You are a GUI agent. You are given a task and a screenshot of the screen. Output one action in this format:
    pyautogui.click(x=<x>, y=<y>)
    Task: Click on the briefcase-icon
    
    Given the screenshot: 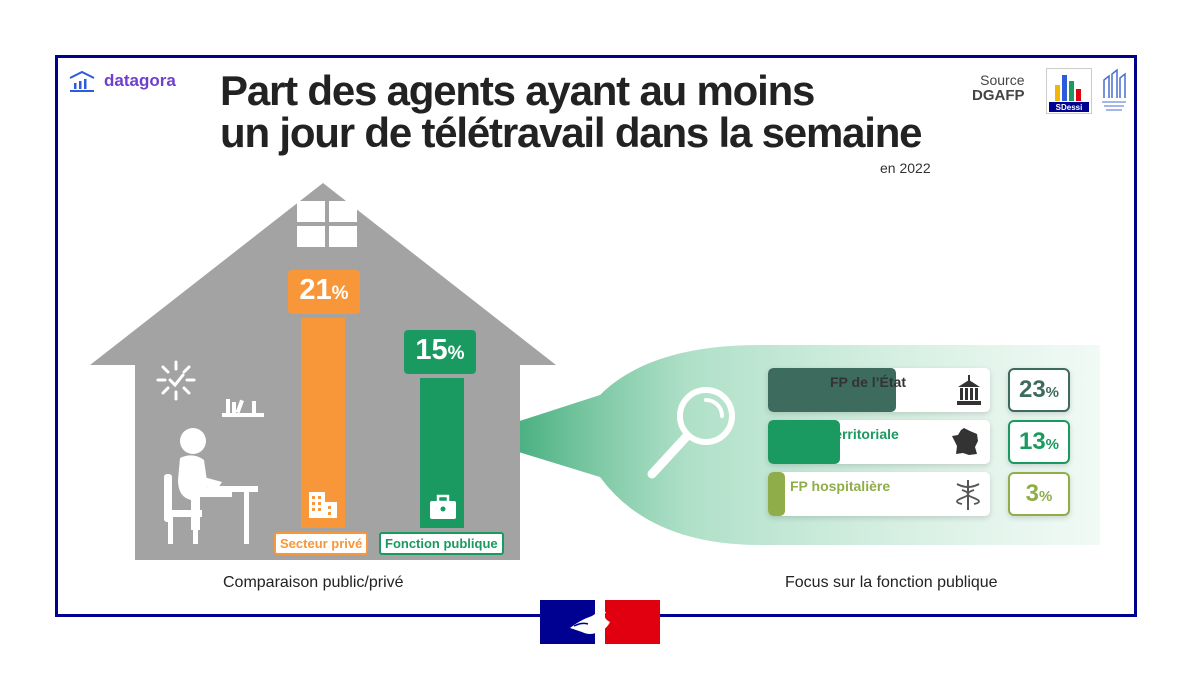 What is the action you would take?
    pyautogui.click(x=443, y=506)
    